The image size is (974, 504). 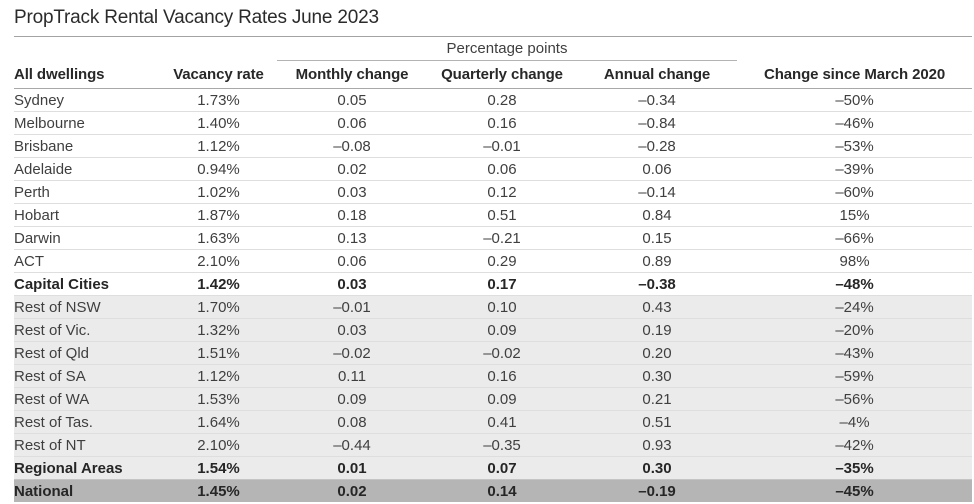 What do you see at coordinates (502, 307) in the screenshot?
I see `cell-quarterly-change: 0.10` at bounding box center [502, 307].